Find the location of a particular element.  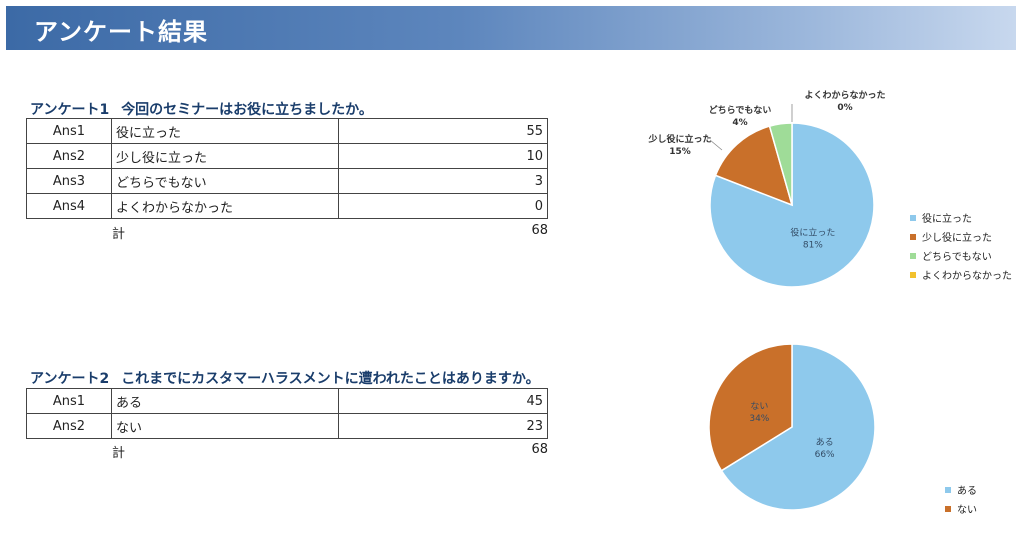

header-bar: アンケート結果 is located at coordinates (511, 28).